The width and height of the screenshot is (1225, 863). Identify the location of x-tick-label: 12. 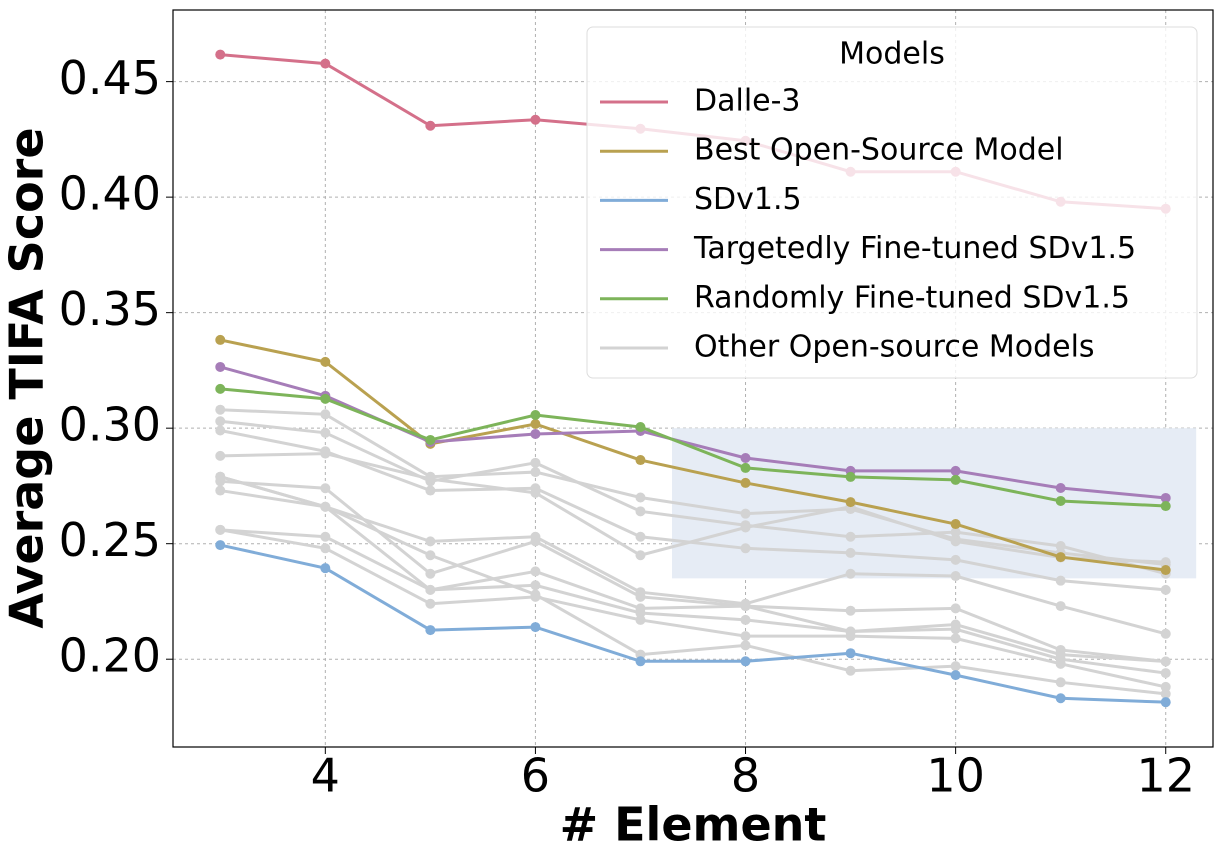
(1165, 776).